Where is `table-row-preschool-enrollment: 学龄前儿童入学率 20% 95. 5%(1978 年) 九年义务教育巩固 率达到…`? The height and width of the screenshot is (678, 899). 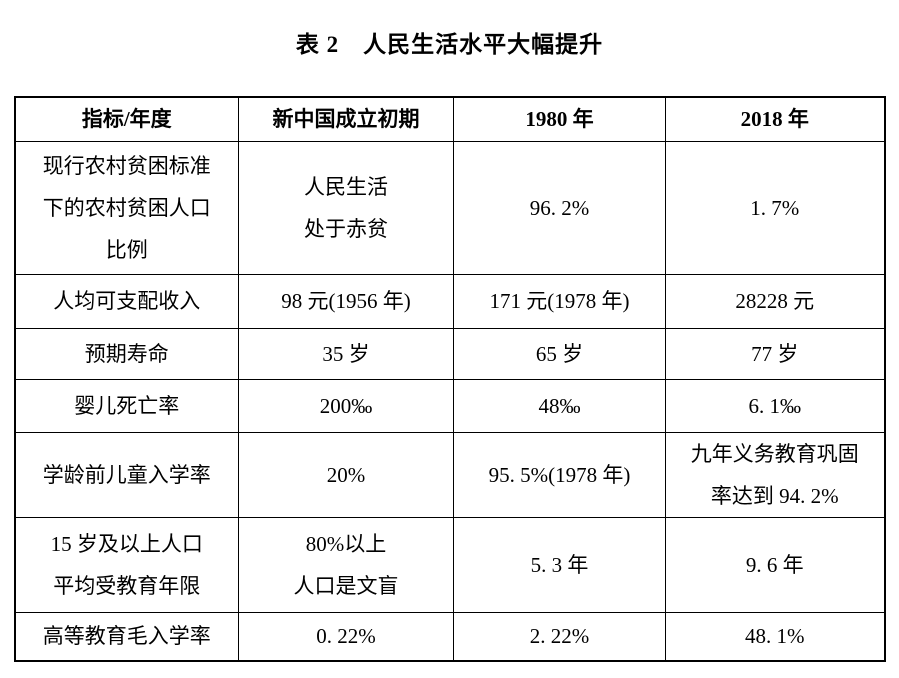 table-row-preschool-enrollment: 学龄前儿童入学率 20% 95. 5%(1978 年) 九年义务教育巩固 率达到… is located at coordinates (449, 474).